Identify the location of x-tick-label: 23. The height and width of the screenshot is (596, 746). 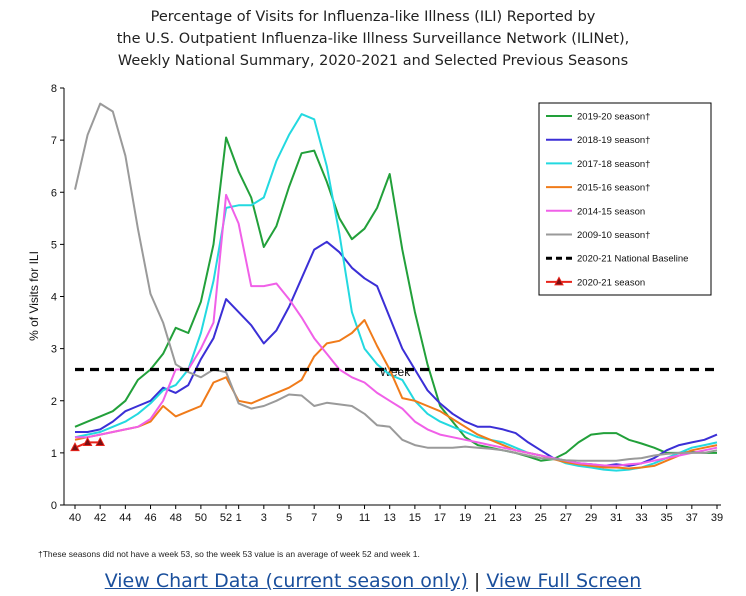
(515, 518).